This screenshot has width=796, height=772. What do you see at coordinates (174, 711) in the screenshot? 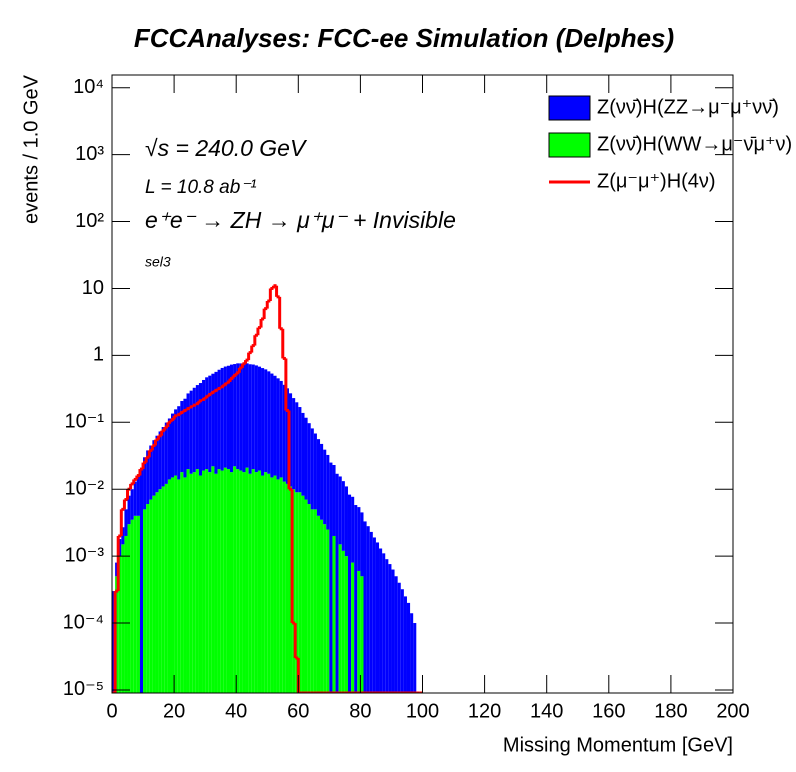
I see `x-tick-label: 20` at bounding box center [174, 711].